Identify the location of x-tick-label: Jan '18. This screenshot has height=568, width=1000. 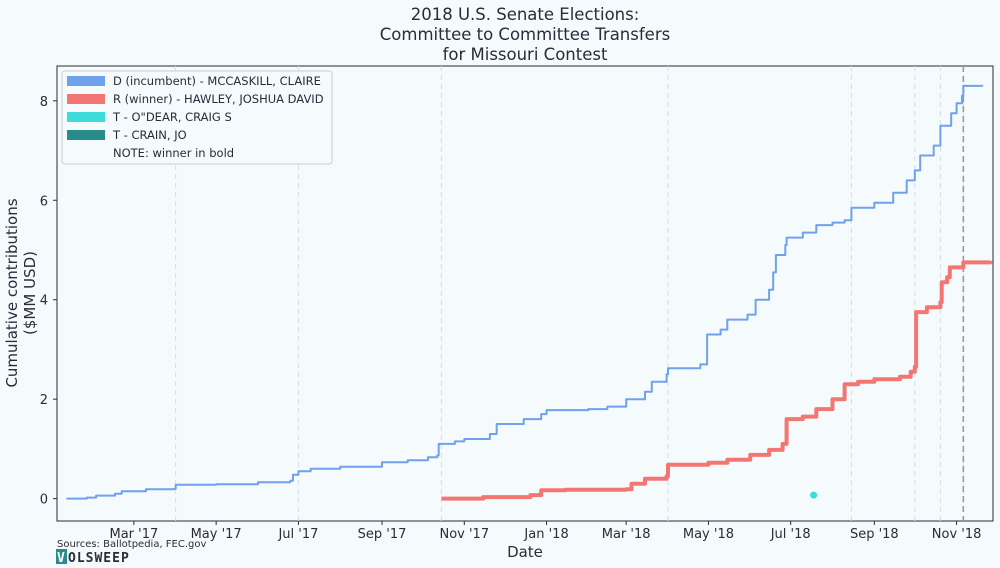
(545, 534).